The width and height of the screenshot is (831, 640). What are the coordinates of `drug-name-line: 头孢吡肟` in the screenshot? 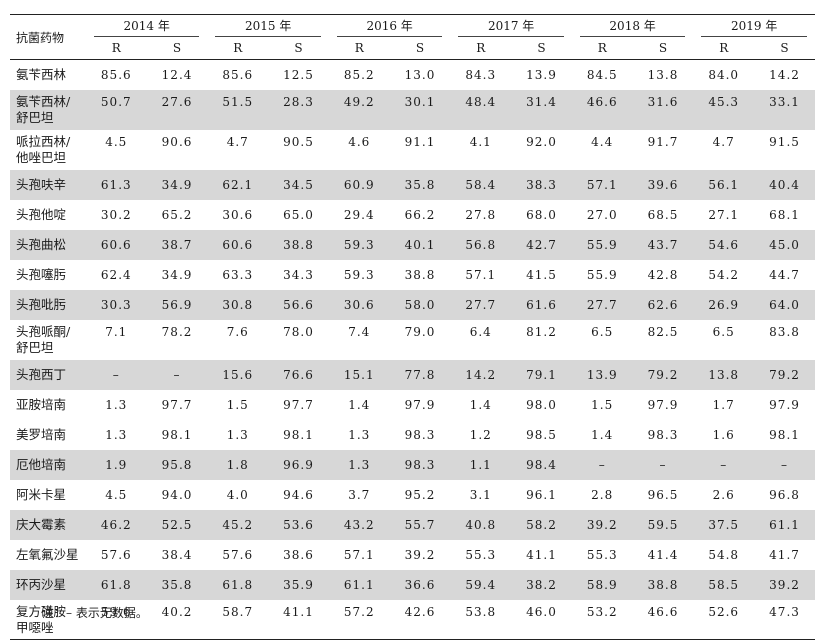 It's located at (41, 304).